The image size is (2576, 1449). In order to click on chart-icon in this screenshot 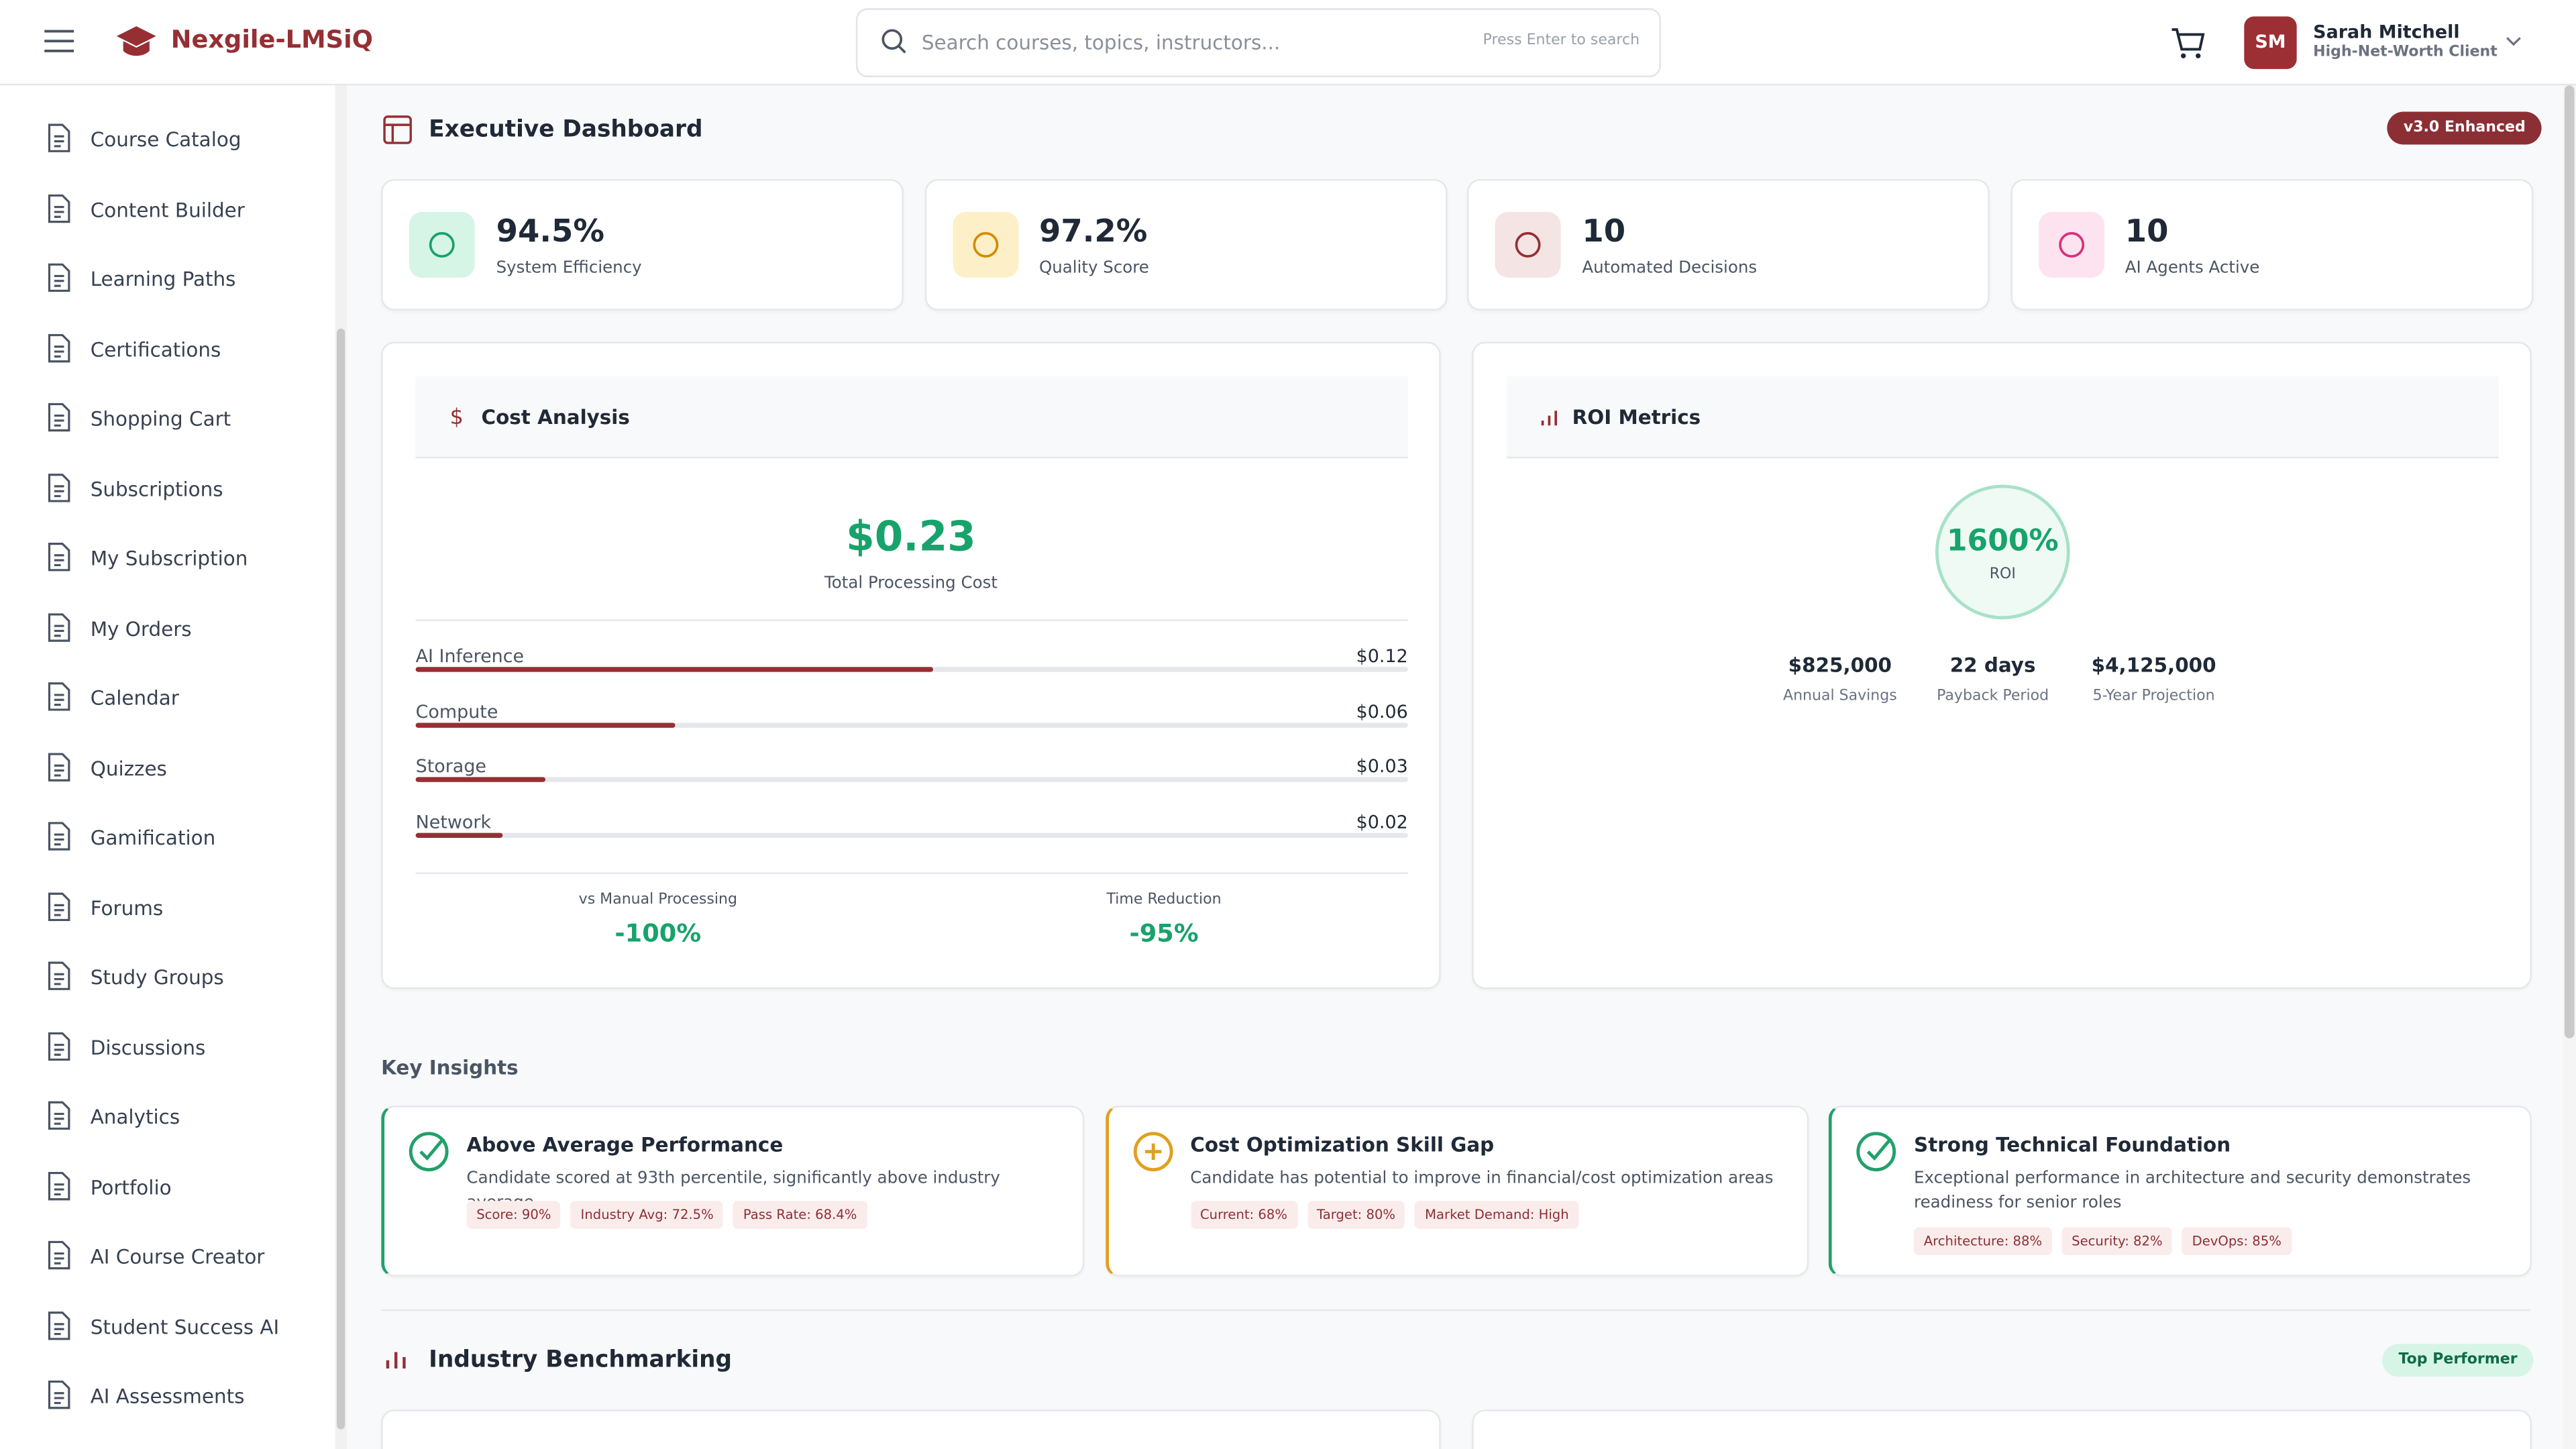, I will do `click(1549, 418)`.